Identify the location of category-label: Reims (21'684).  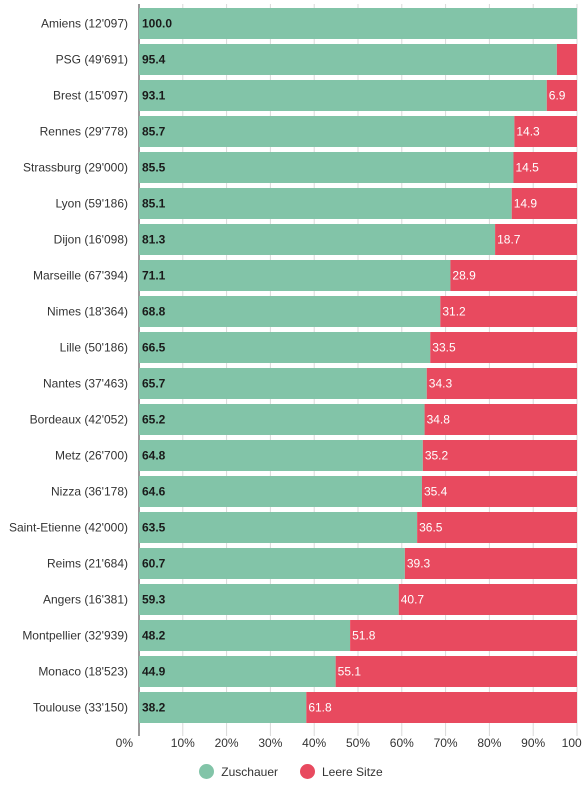
(87, 564).